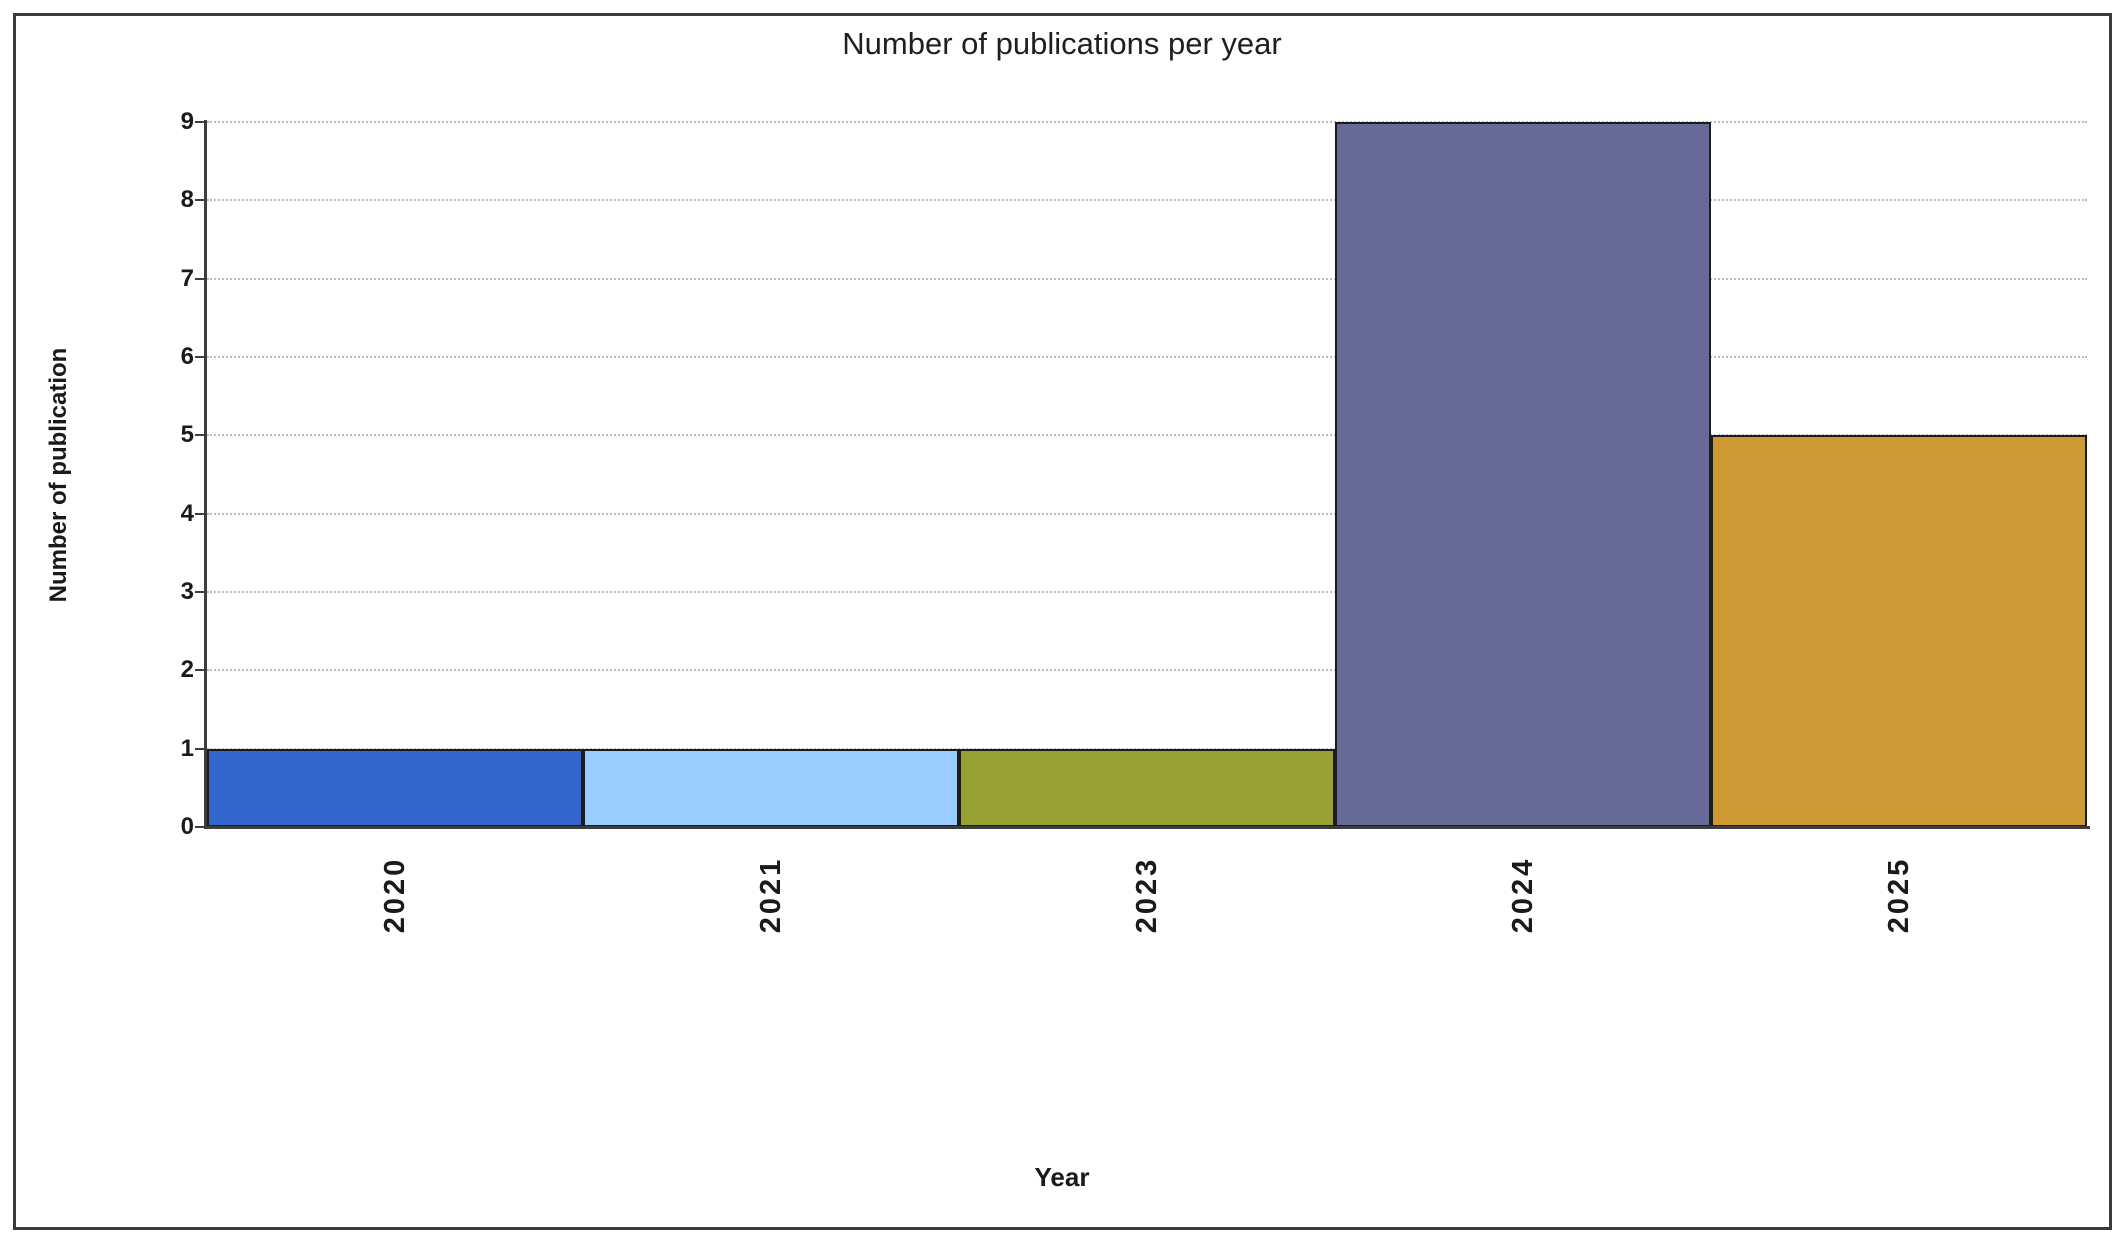 Image resolution: width=2124 pixels, height=1244 pixels. I want to click on y-tick-label: 5, so click(187, 435).